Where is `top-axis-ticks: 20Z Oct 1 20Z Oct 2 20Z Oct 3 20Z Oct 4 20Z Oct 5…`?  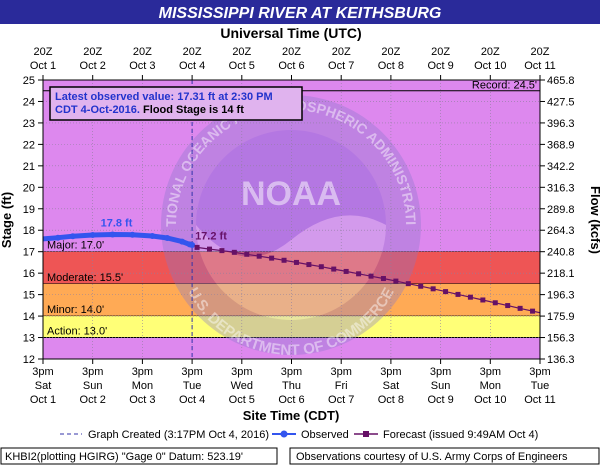 top-axis-ticks: 20Z Oct 1 20Z Oct 2 20Z Oct 3 20Z Oct 4 20Z Oct 5… is located at coordinates (293, 63).